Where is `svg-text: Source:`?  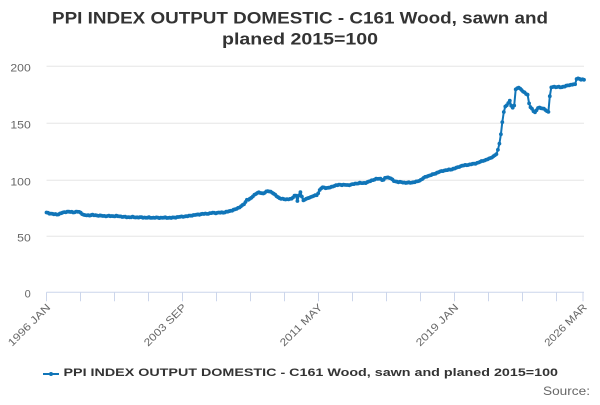
svg-text: Source: is located at coordinates (566, 391).